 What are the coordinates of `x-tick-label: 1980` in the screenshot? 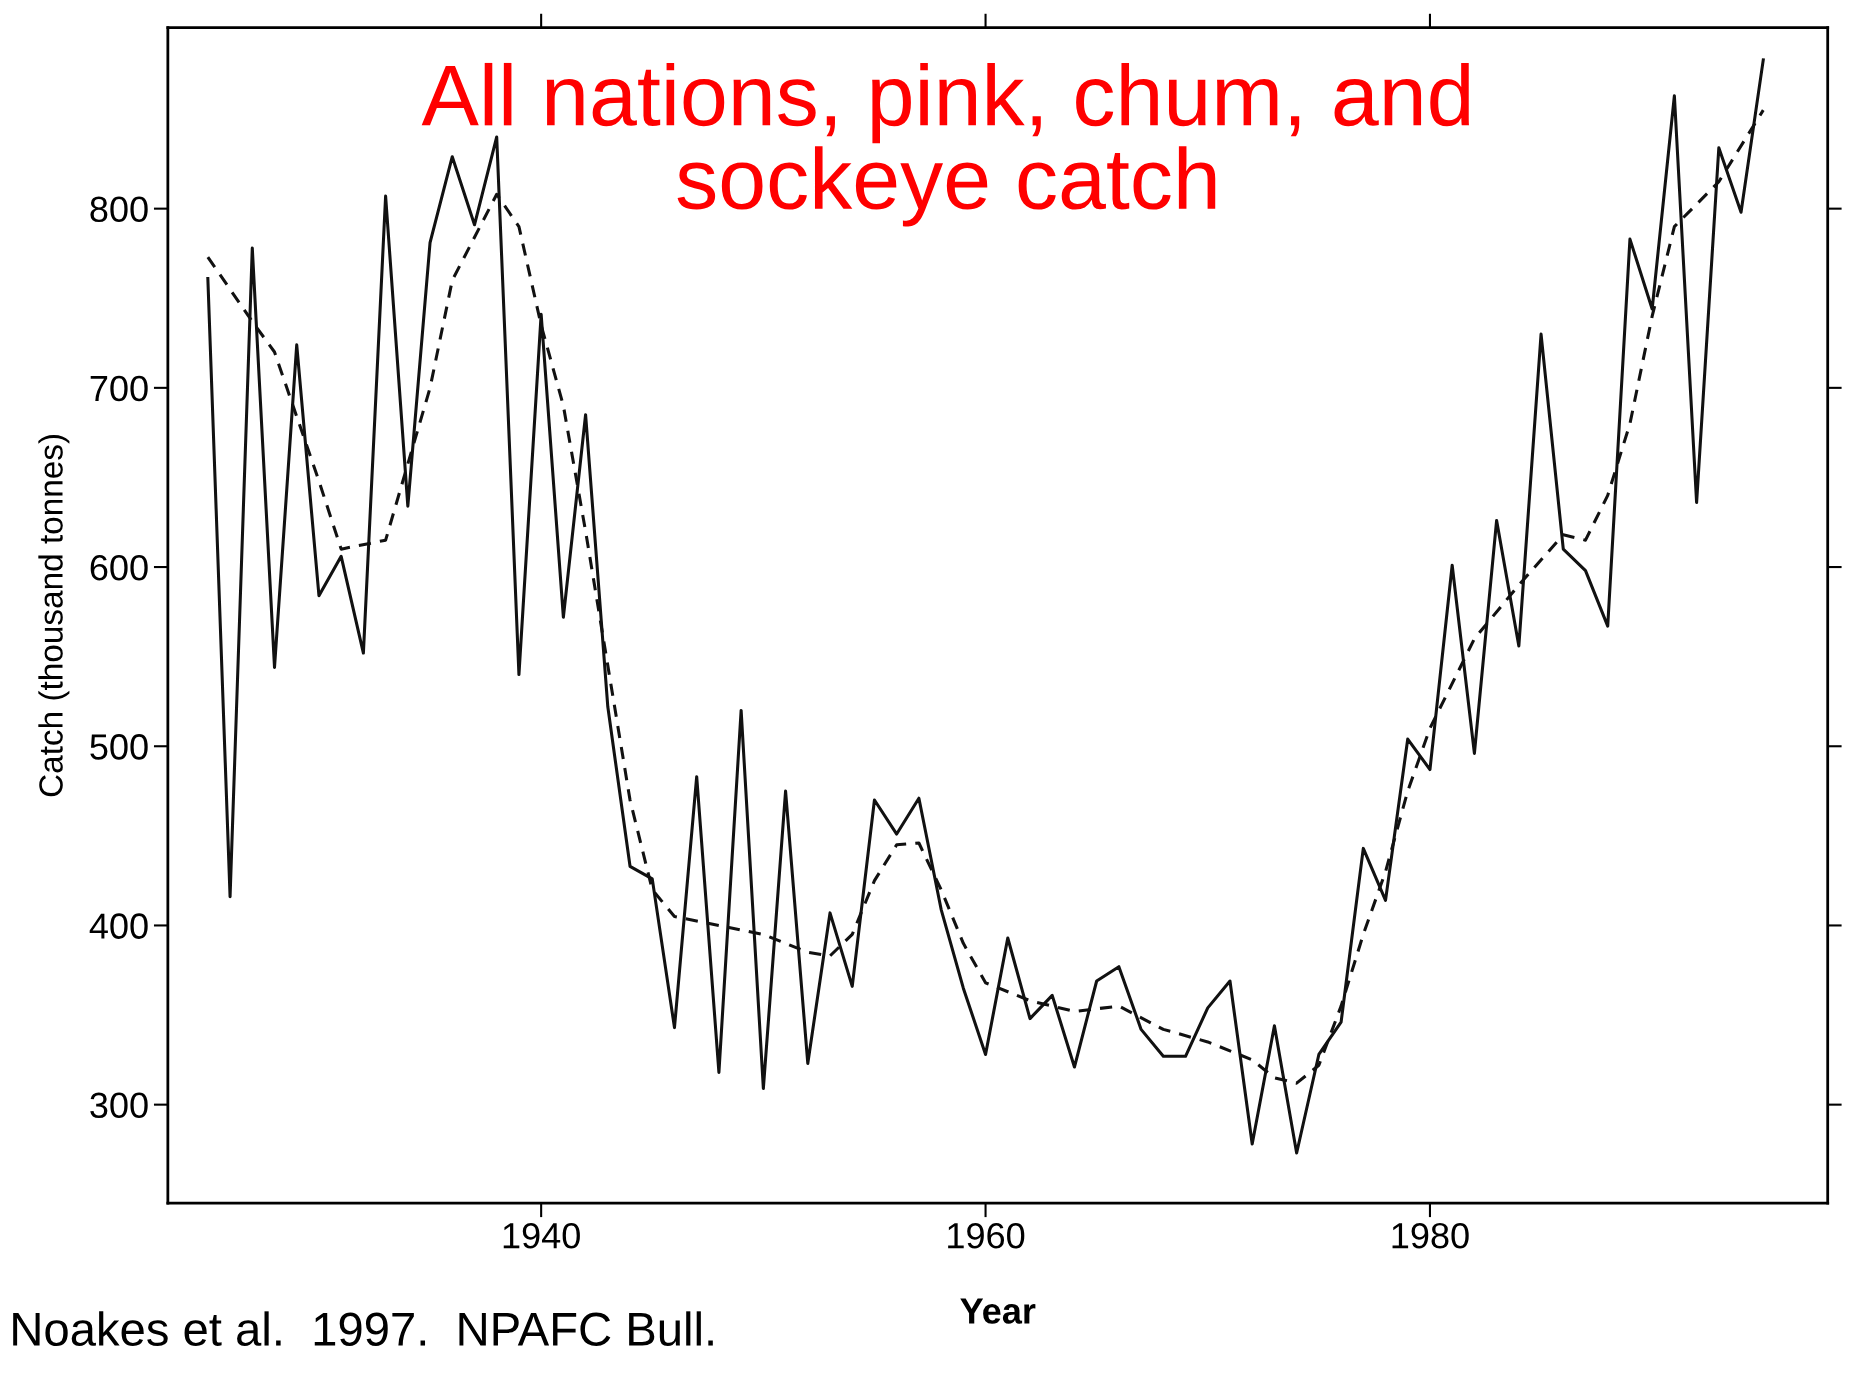 It's located at (1430, 1235).